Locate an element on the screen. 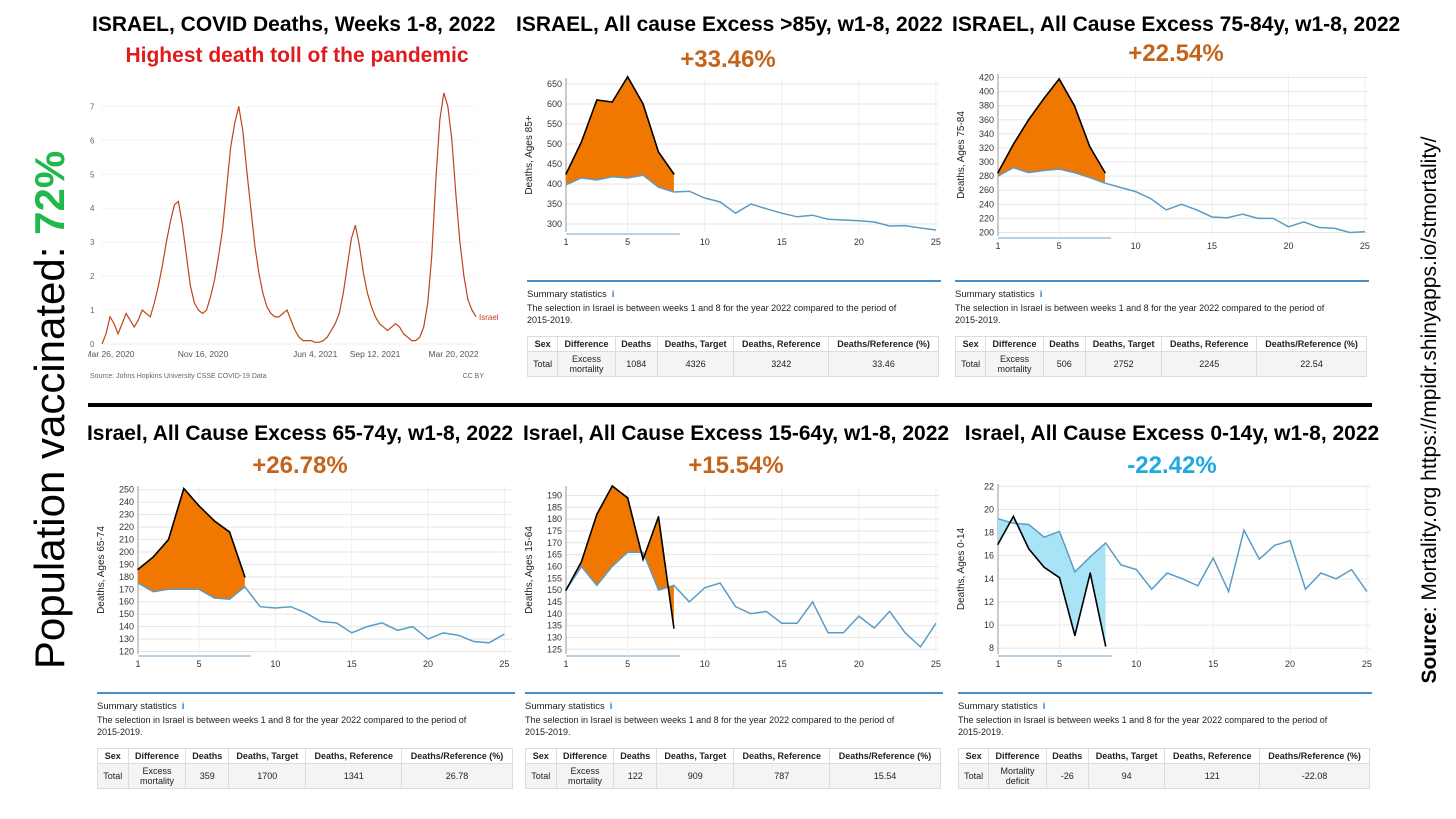  y-tick-label: 135 is located at coordinates (554, 626).